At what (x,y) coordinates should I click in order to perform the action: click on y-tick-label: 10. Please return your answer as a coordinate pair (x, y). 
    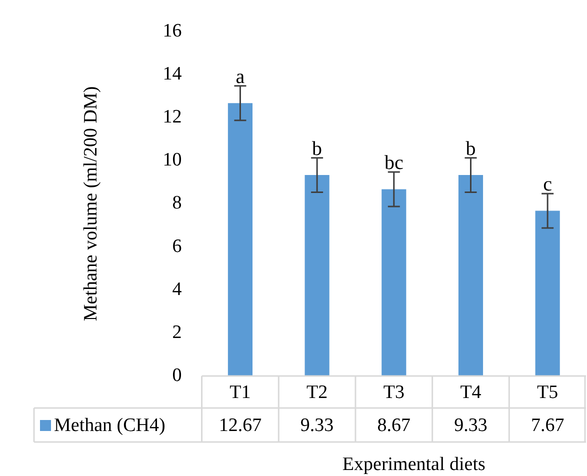
    Looking at the image, I should click on (172, 160).